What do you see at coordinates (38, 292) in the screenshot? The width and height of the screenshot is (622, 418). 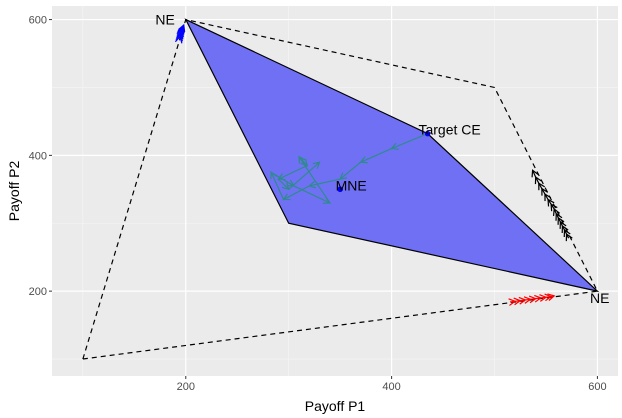 I see `y-tick-label: 200` at bounding box center [38, 292].